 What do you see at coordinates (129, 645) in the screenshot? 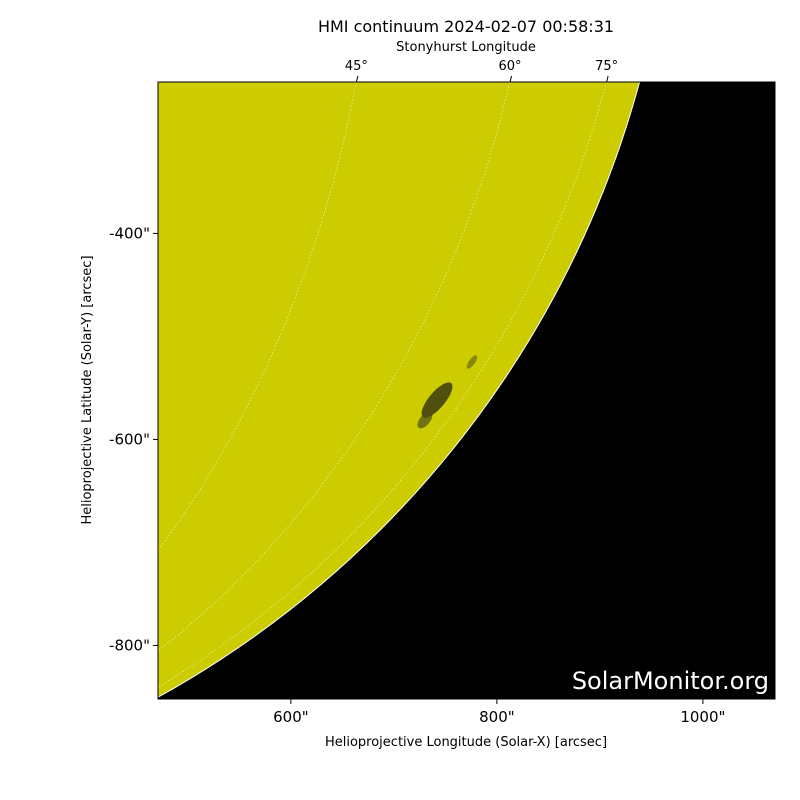
I see `y-tick-label: -800"` at bounding box center [129, 645].